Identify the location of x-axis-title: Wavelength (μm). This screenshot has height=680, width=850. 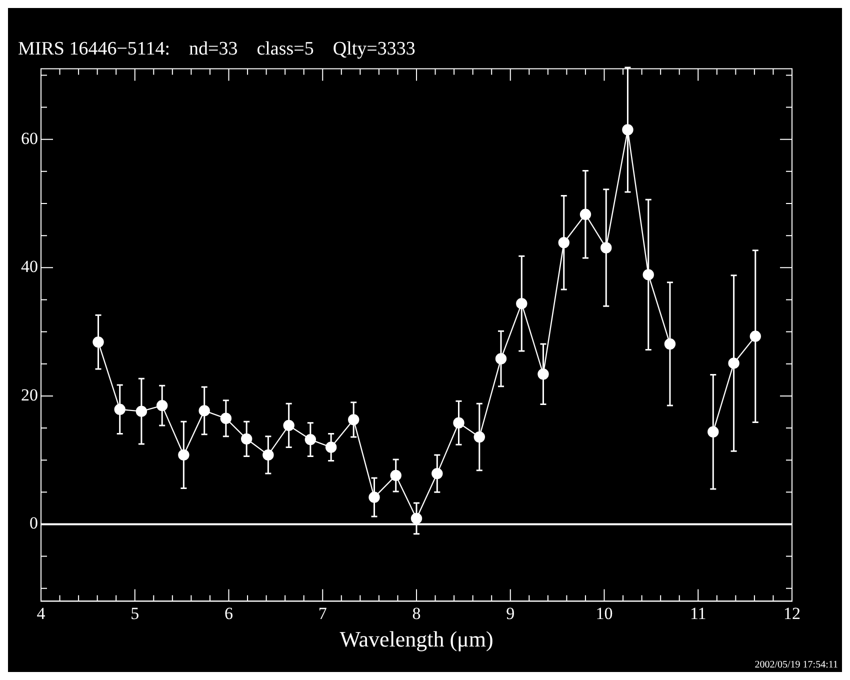
(417, 639).